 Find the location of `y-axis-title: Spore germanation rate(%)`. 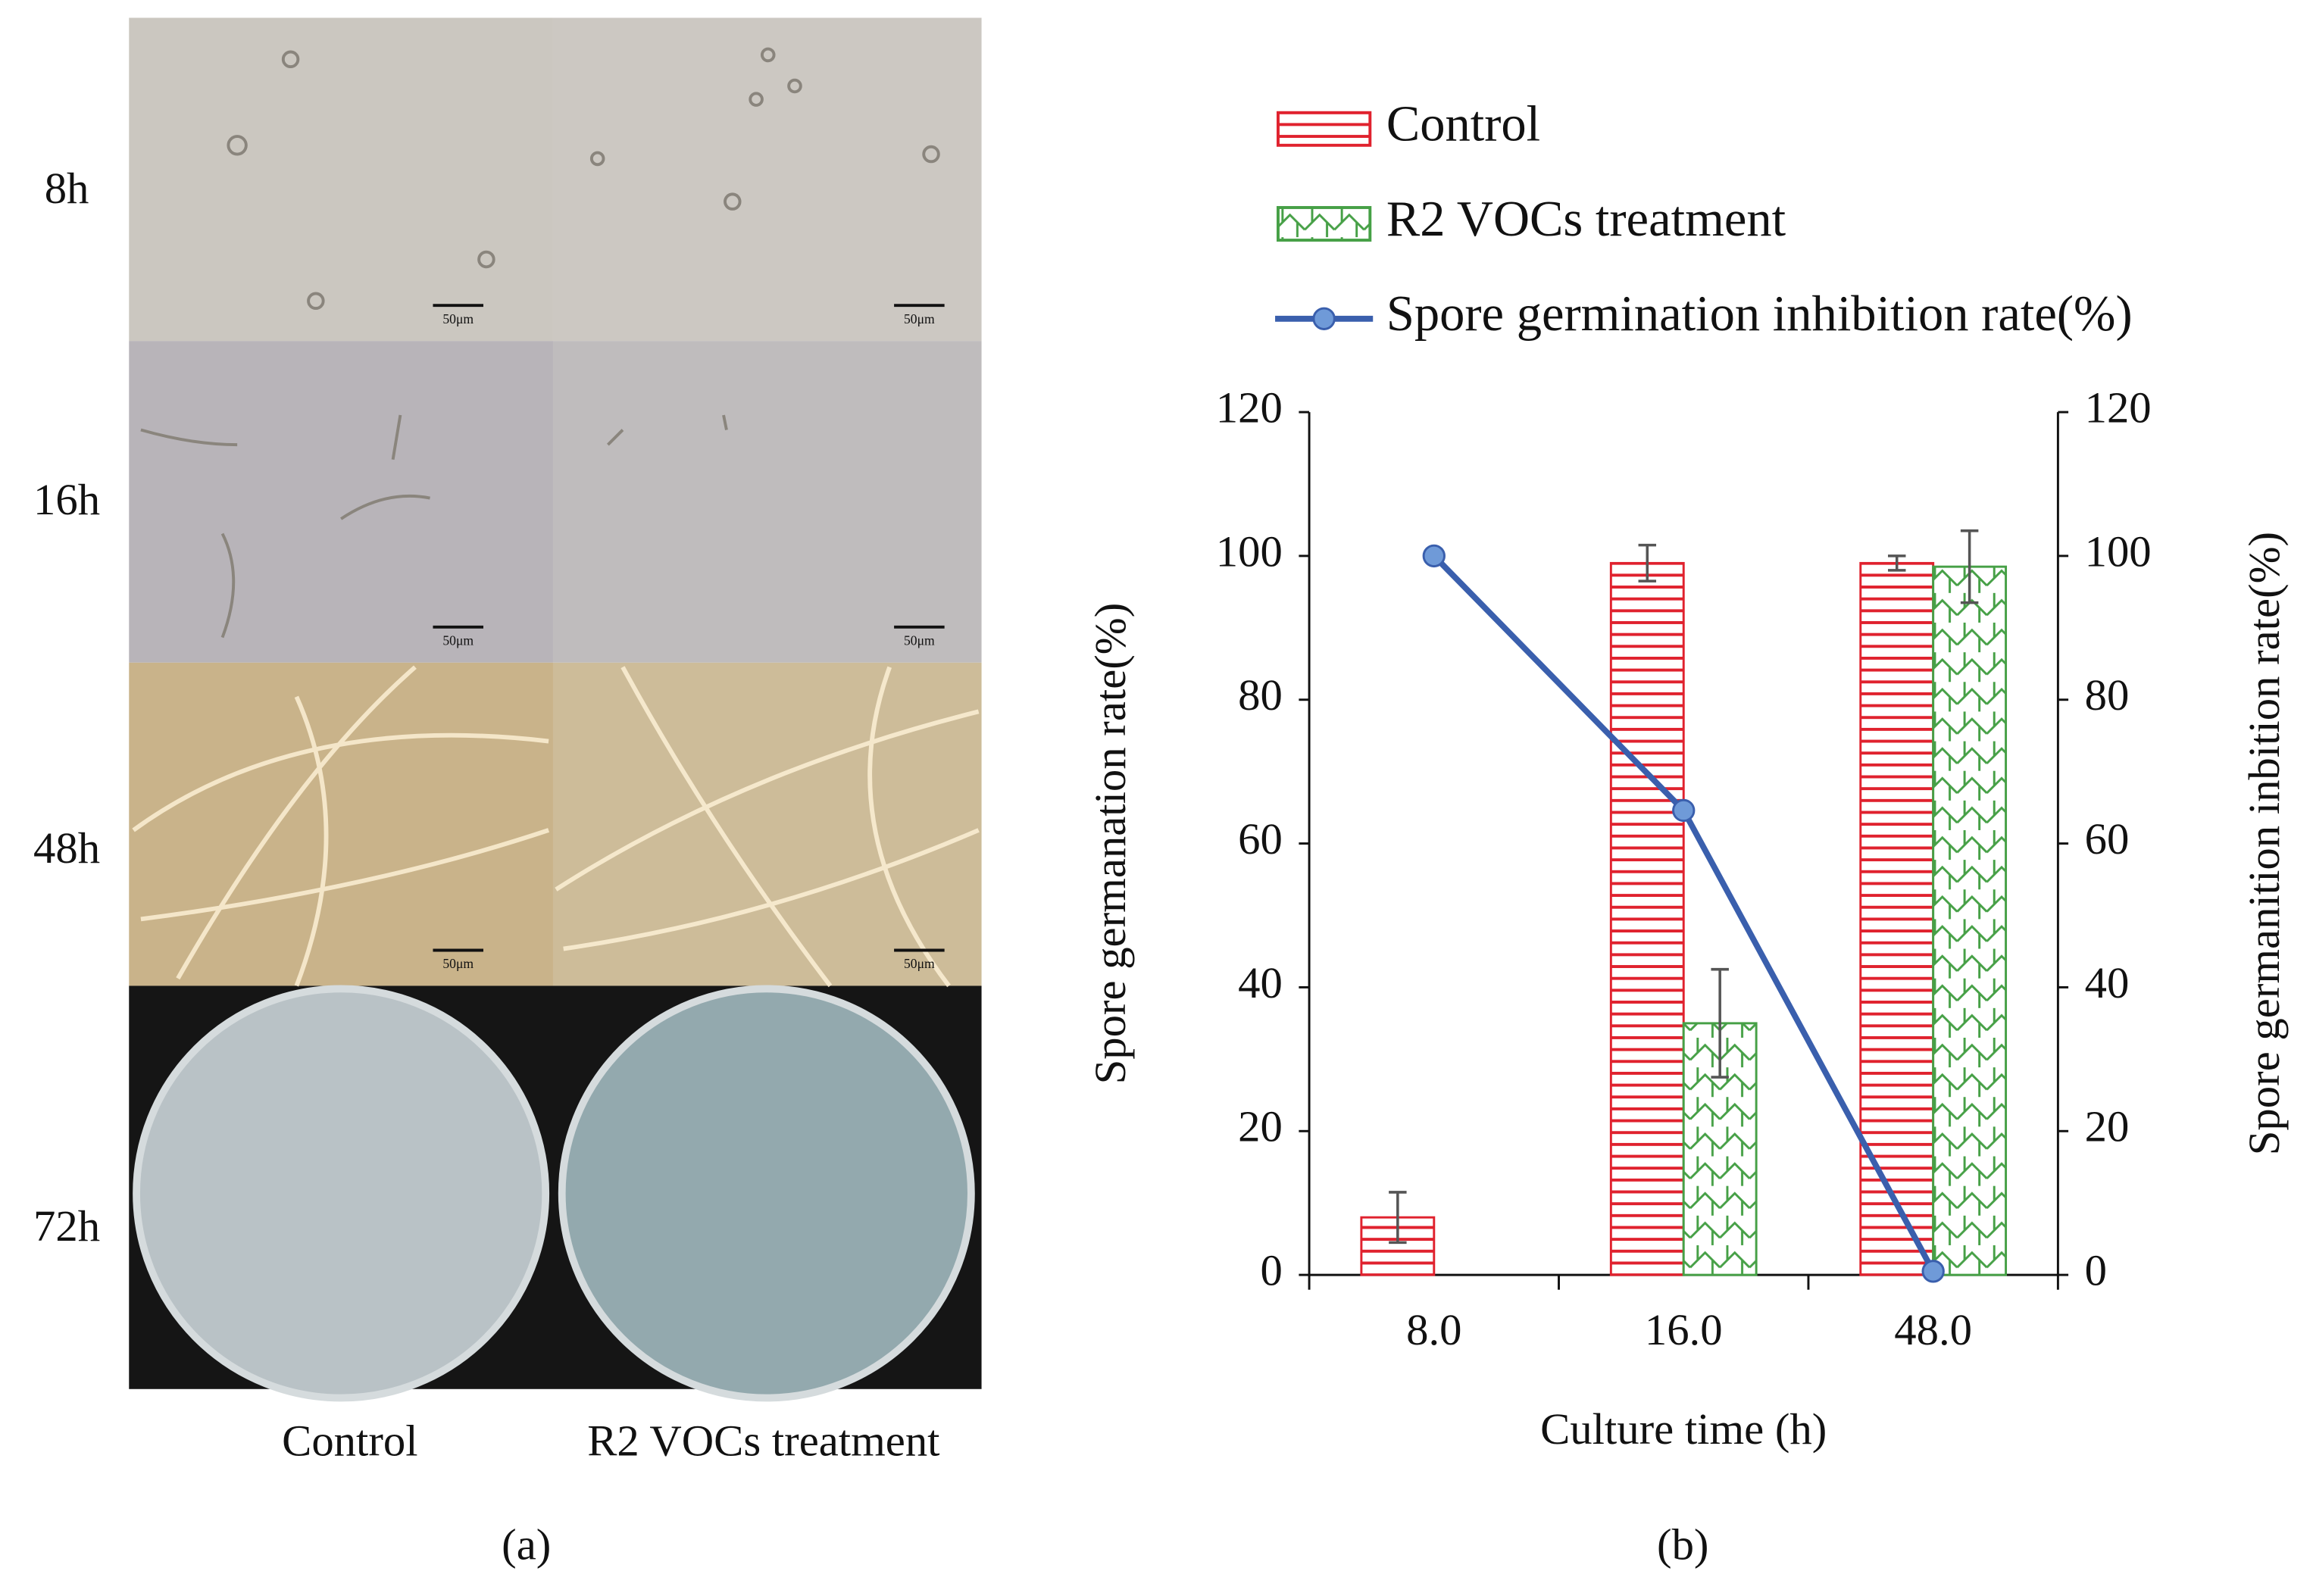

y-axis-title: Spore germanation rate(%) is located at coordinates (1110, 844).